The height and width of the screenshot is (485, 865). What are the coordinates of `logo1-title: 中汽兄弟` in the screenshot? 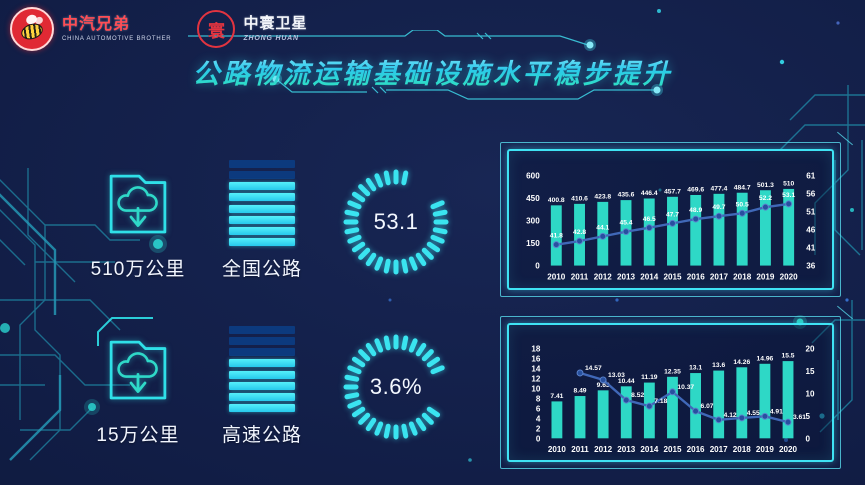 It's located at (96, 25).